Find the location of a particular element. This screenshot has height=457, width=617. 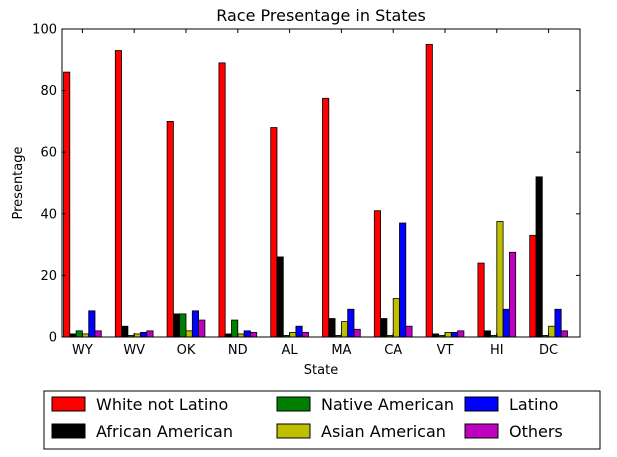

bar-dc-asian-american is located at coordinates (552, 331).